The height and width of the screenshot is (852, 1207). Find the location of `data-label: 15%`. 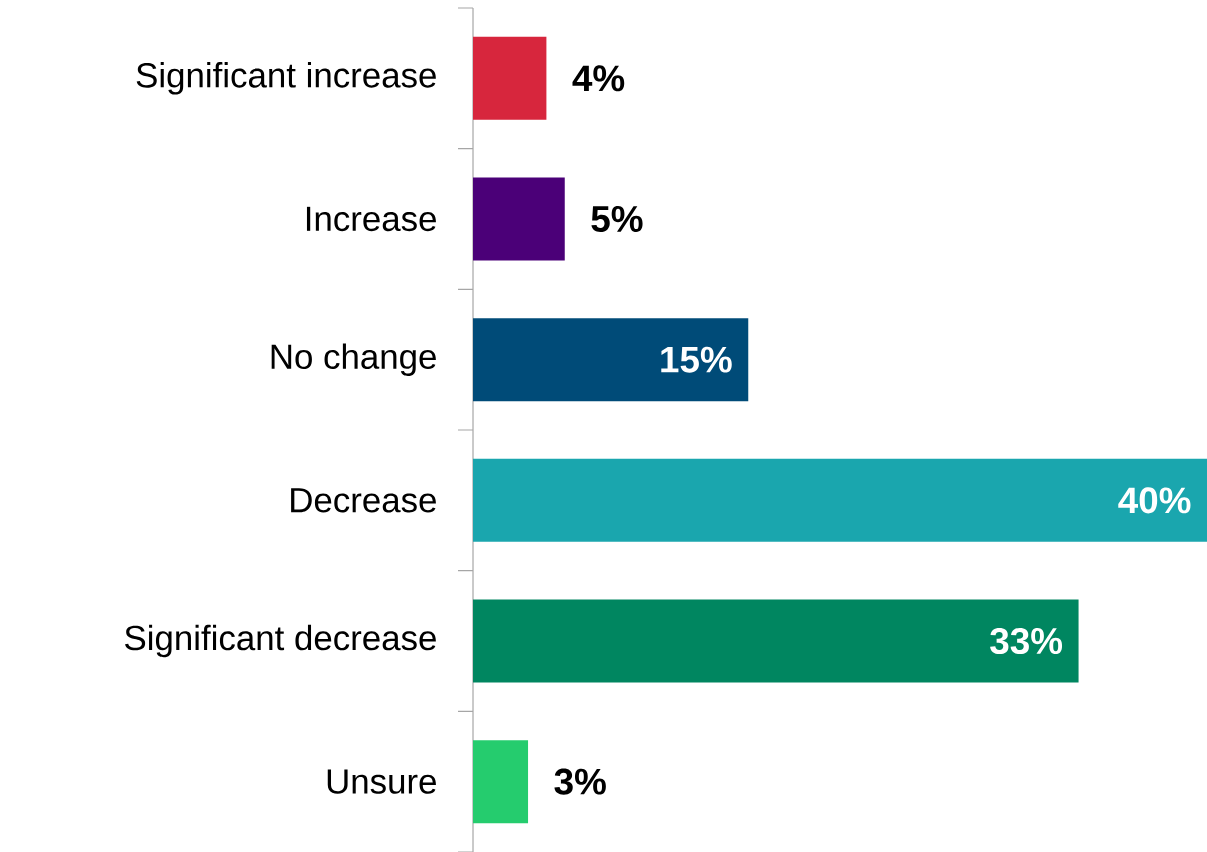

data-label: 15% is located at coordinates (696, 359).